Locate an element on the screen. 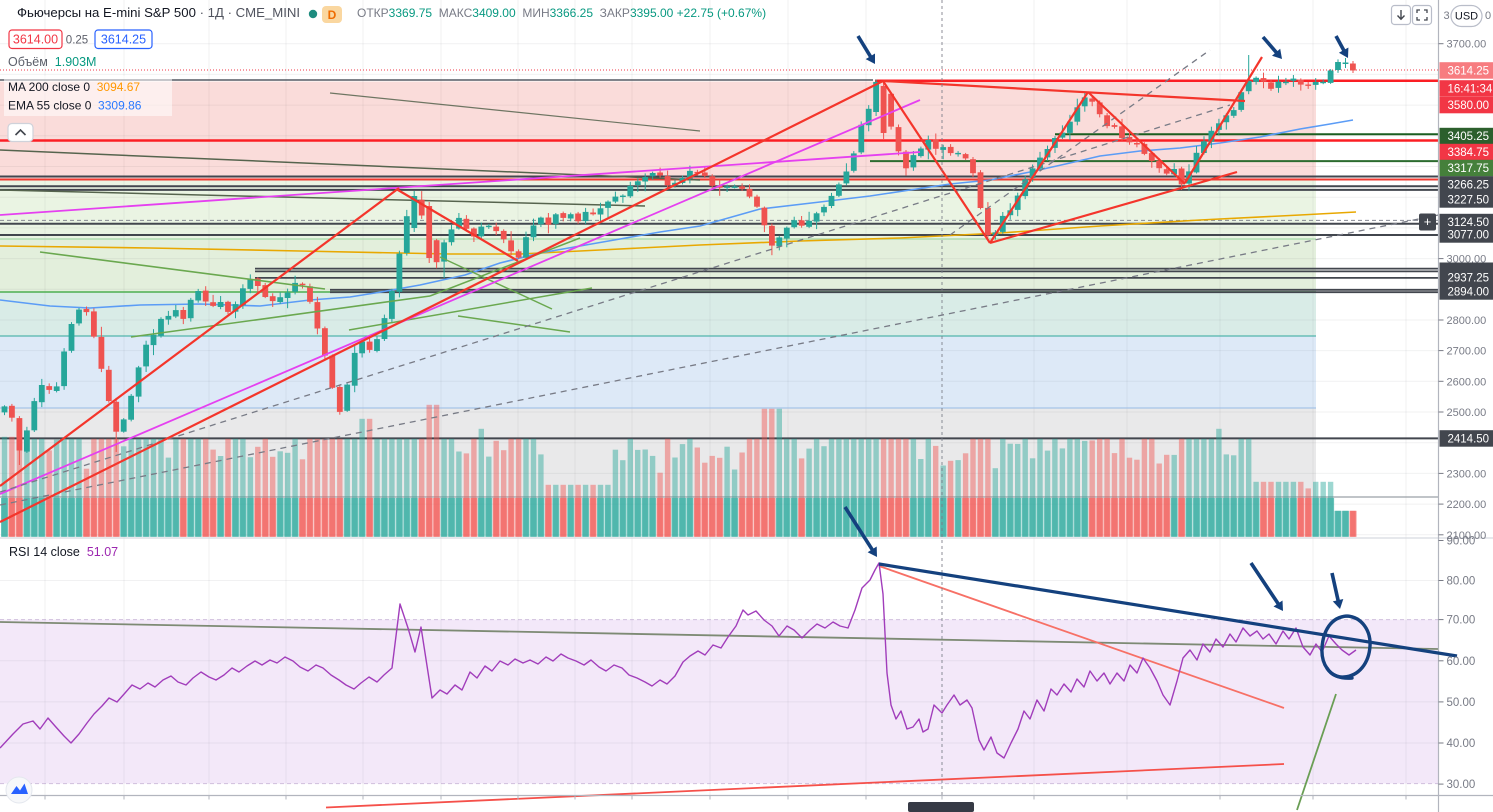  svg-text: 3266.25 is located at coordinates (1469, 186).